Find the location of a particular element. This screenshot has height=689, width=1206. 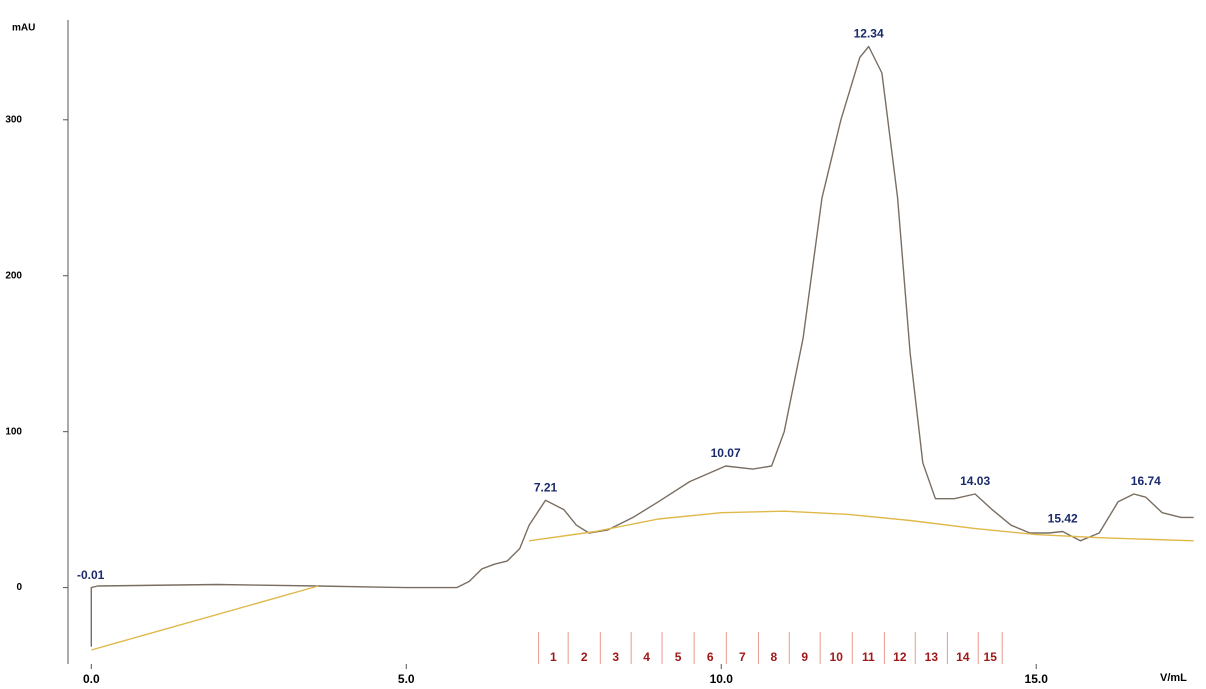

y-tick-label: 300 is located at coordinates (13, 119).